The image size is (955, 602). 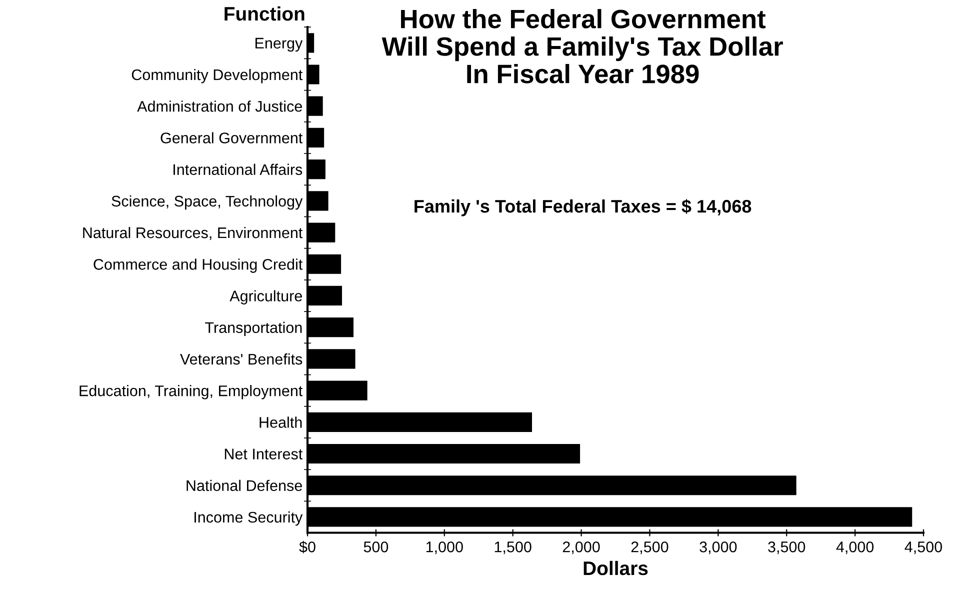 What do you see at coordinates (241, 359) in the screenshot?
I see `y-tick-label: Veterans' Benefits` at bounding box center [241, 359].